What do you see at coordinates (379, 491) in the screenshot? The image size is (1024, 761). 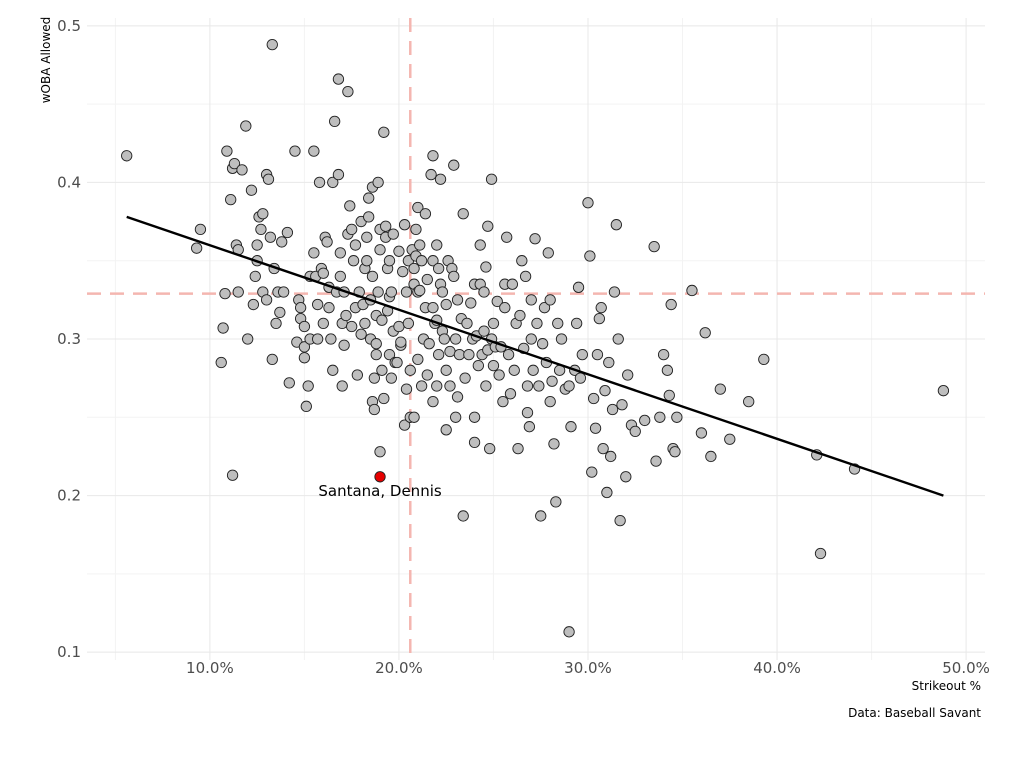 I see `highlight-label: Santana, Dennis` at bounding box center [379, 491].